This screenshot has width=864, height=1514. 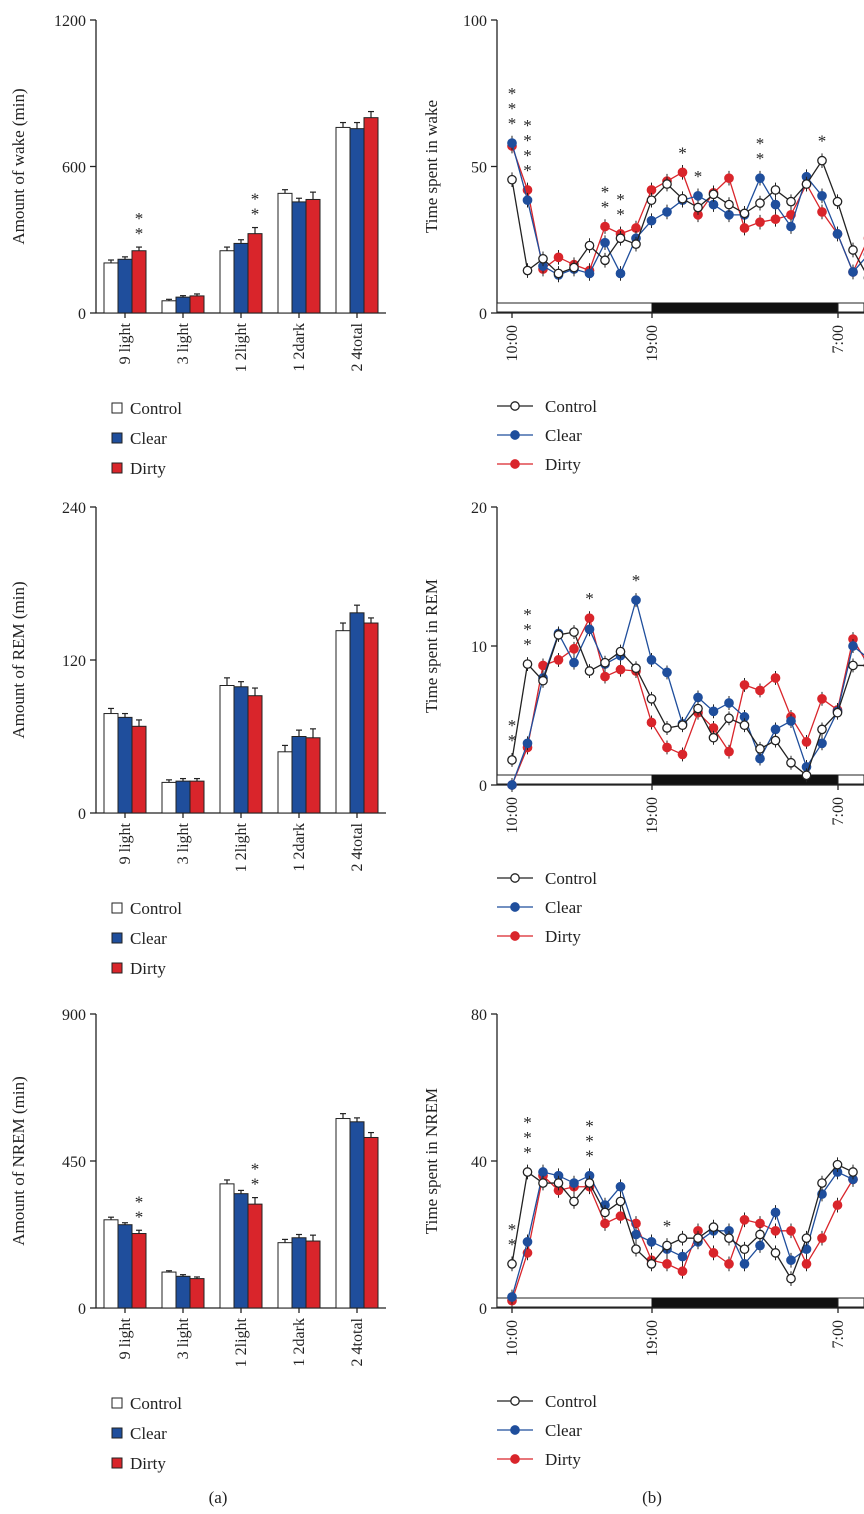 I want to click on line-chart-1-x-tick-label: 7:00, so click(x=838, y=811).